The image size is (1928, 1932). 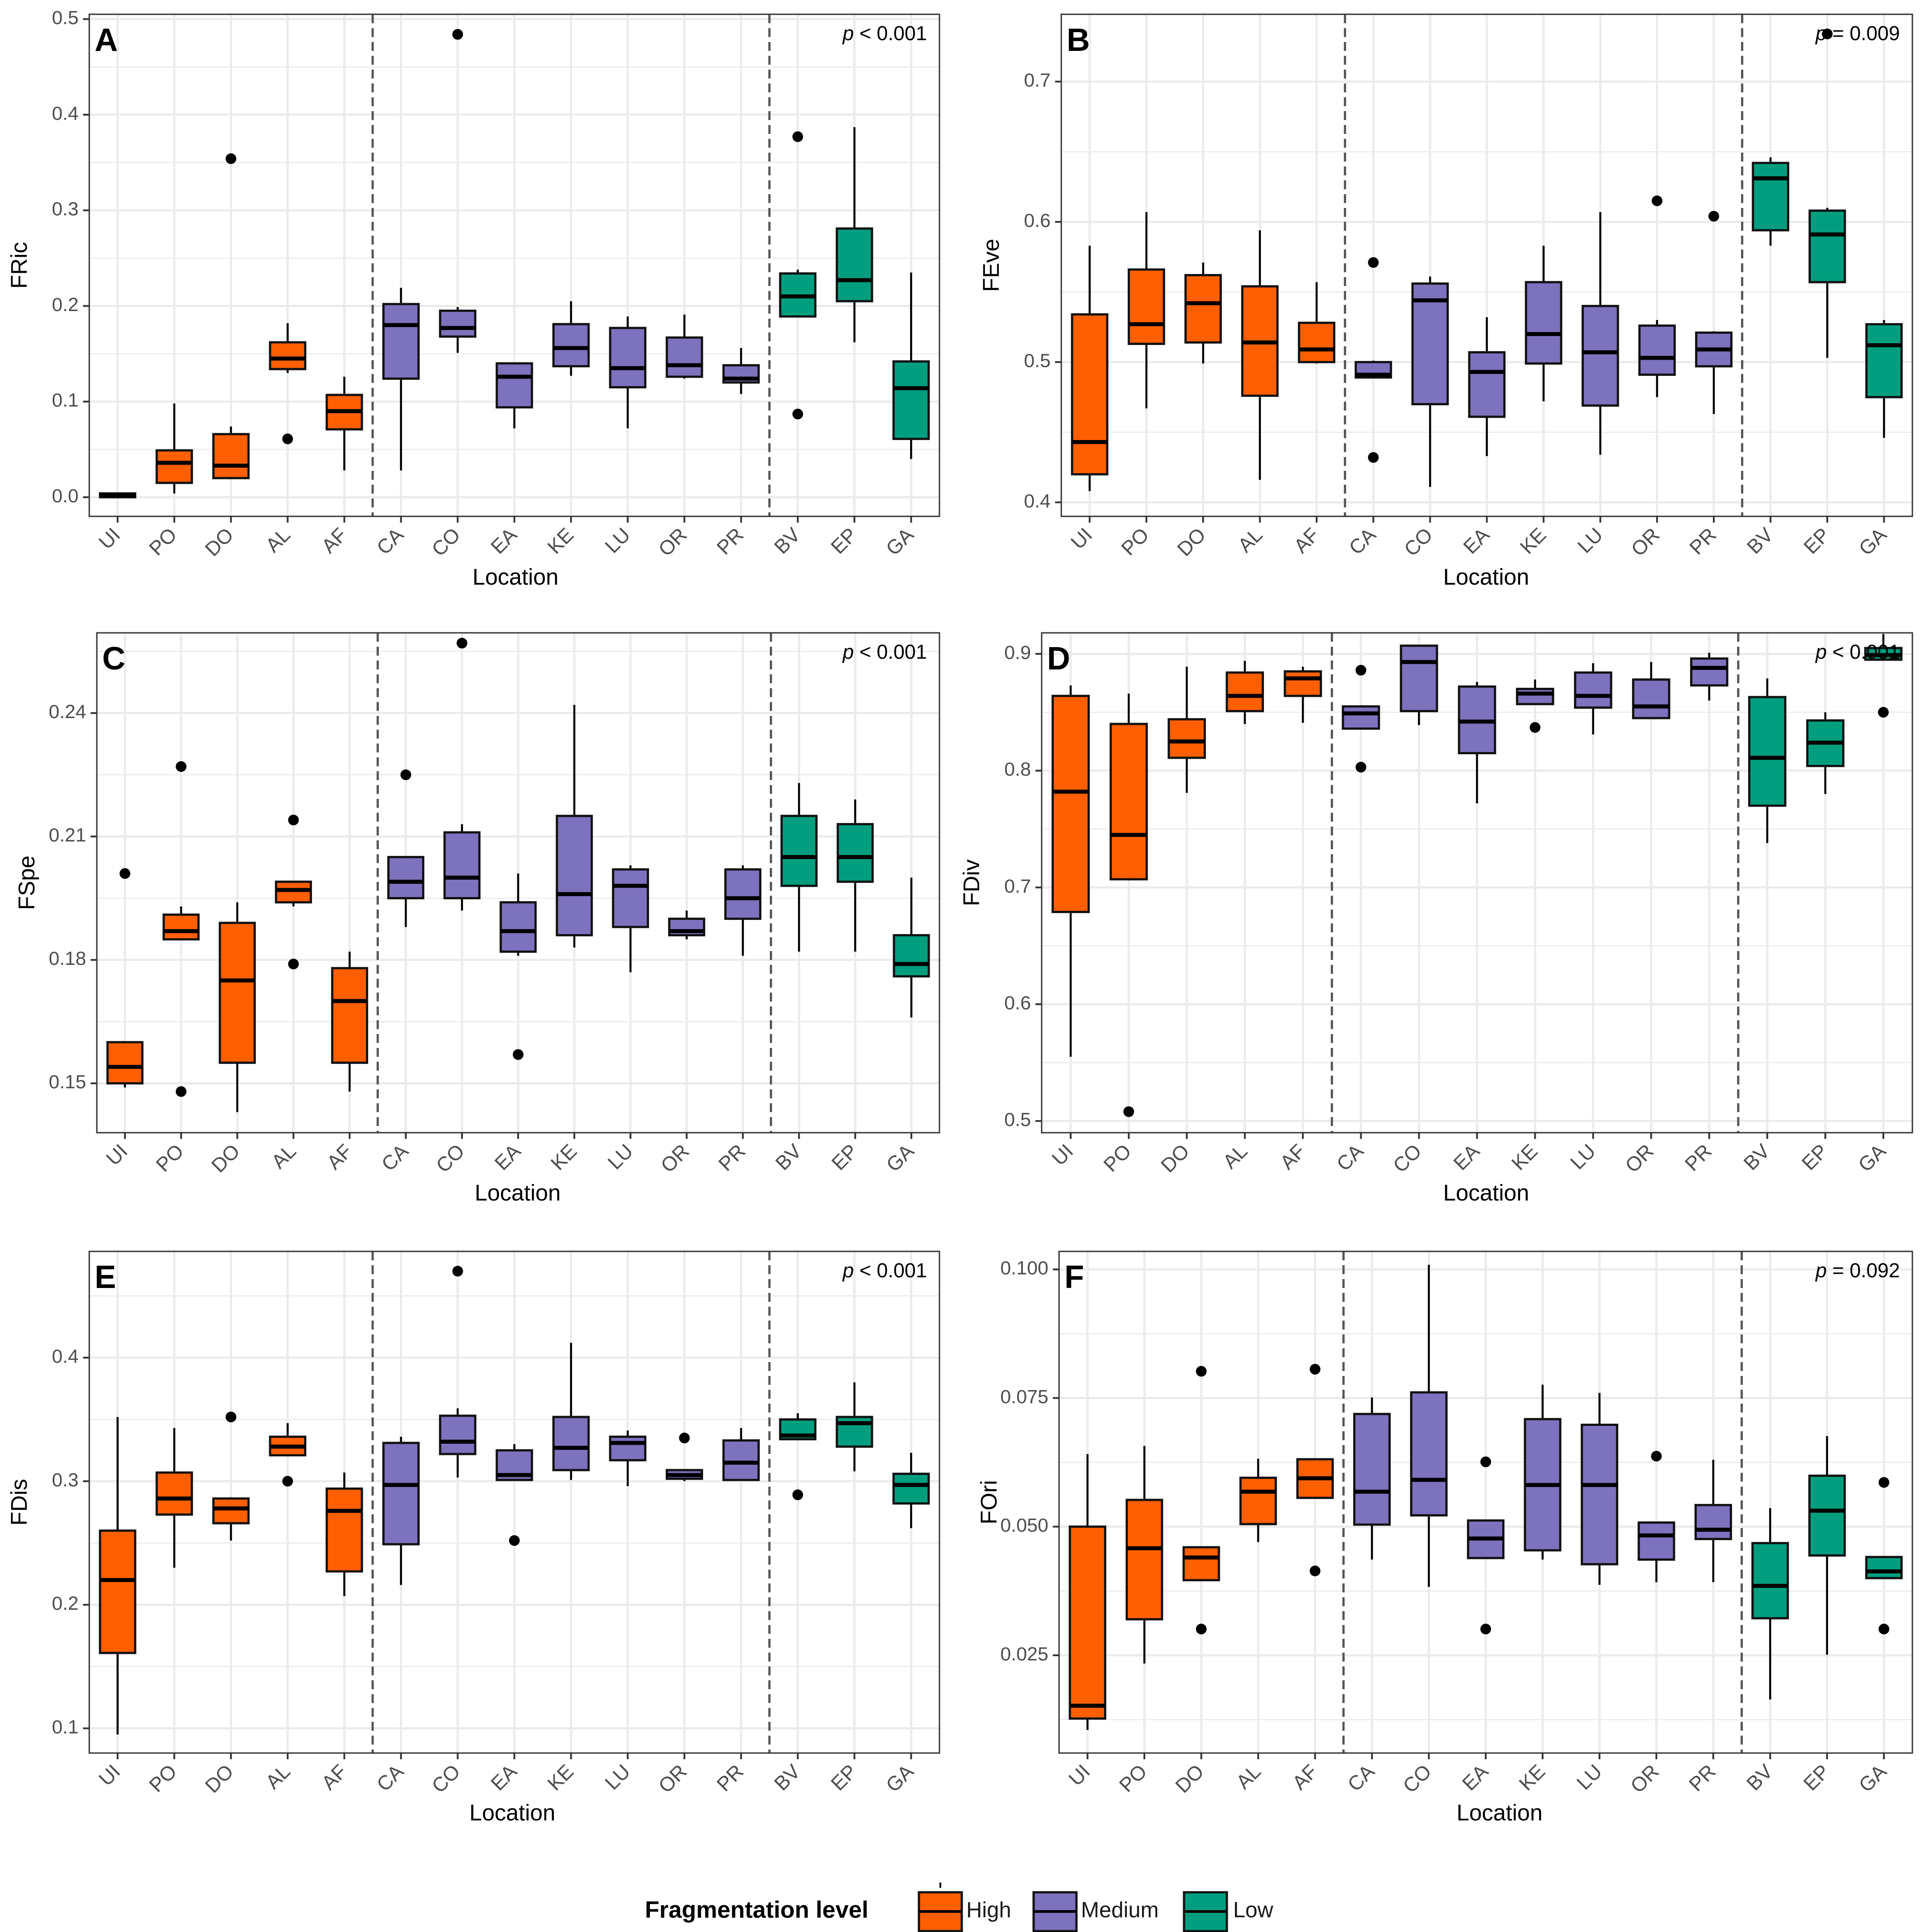 I want to click on box-af, so click(x=344, y=1534).